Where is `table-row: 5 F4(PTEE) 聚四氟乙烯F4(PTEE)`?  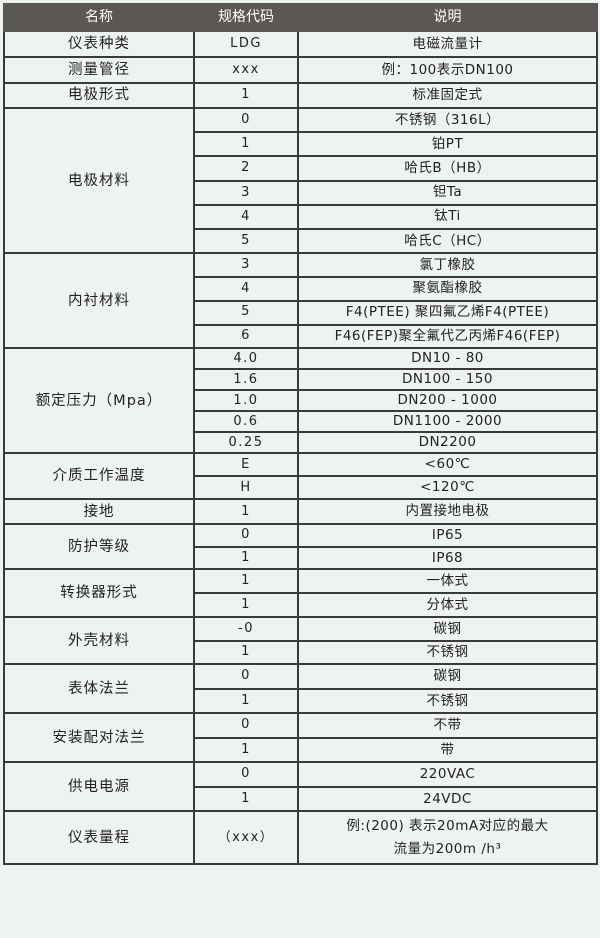 table-row: 5 F4(PTEE) 聚四氟乙烯F4(PTEE) is located at coordinates (301, 312).